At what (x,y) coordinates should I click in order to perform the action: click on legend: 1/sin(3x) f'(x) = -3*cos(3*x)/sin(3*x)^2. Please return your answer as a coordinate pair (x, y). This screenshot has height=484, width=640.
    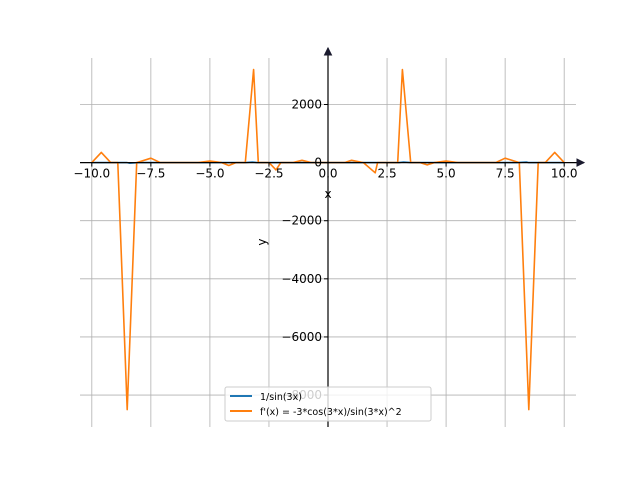
    Looking at the image, I should click on (328, 404).